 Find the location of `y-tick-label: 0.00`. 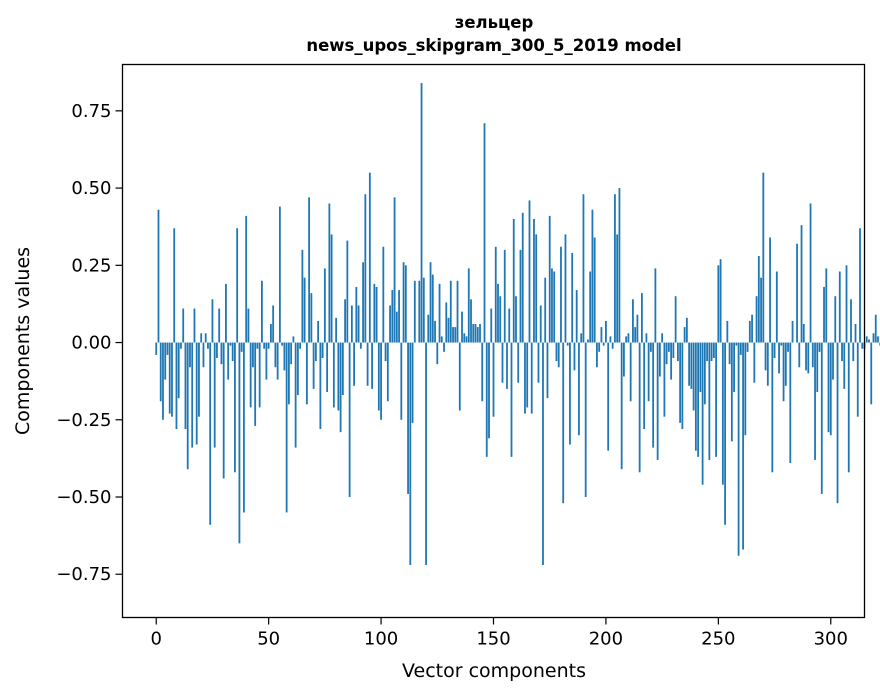

y-tick-label: 0.00 is located at coordinates (91, 343).